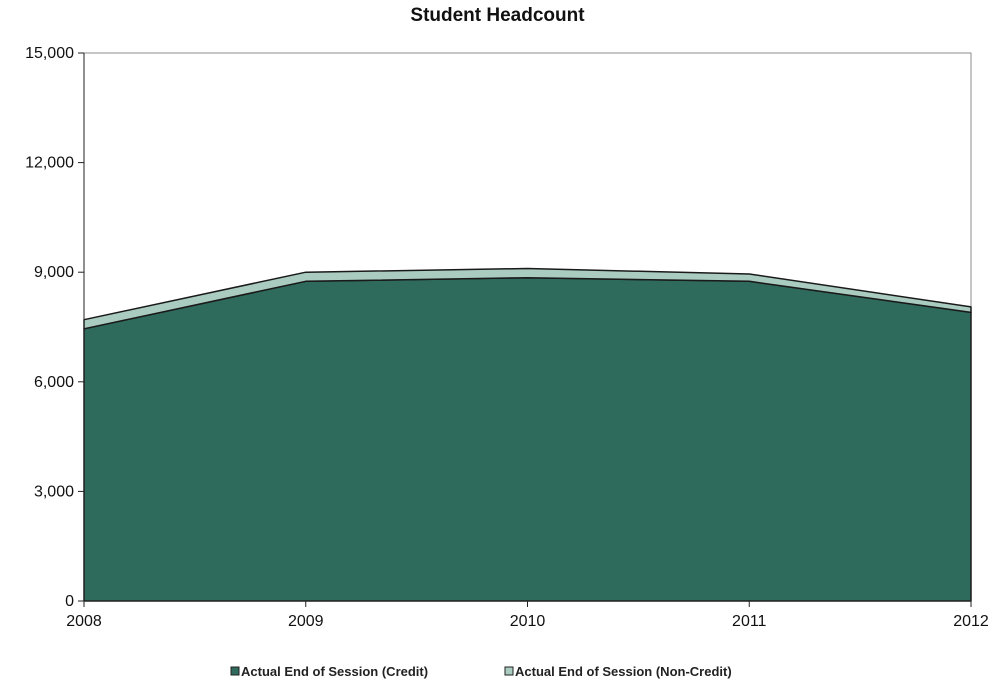  Describe the element at coordinates (528, 621) in the screenshot. I see `x-tick-label: 2010` at that location.